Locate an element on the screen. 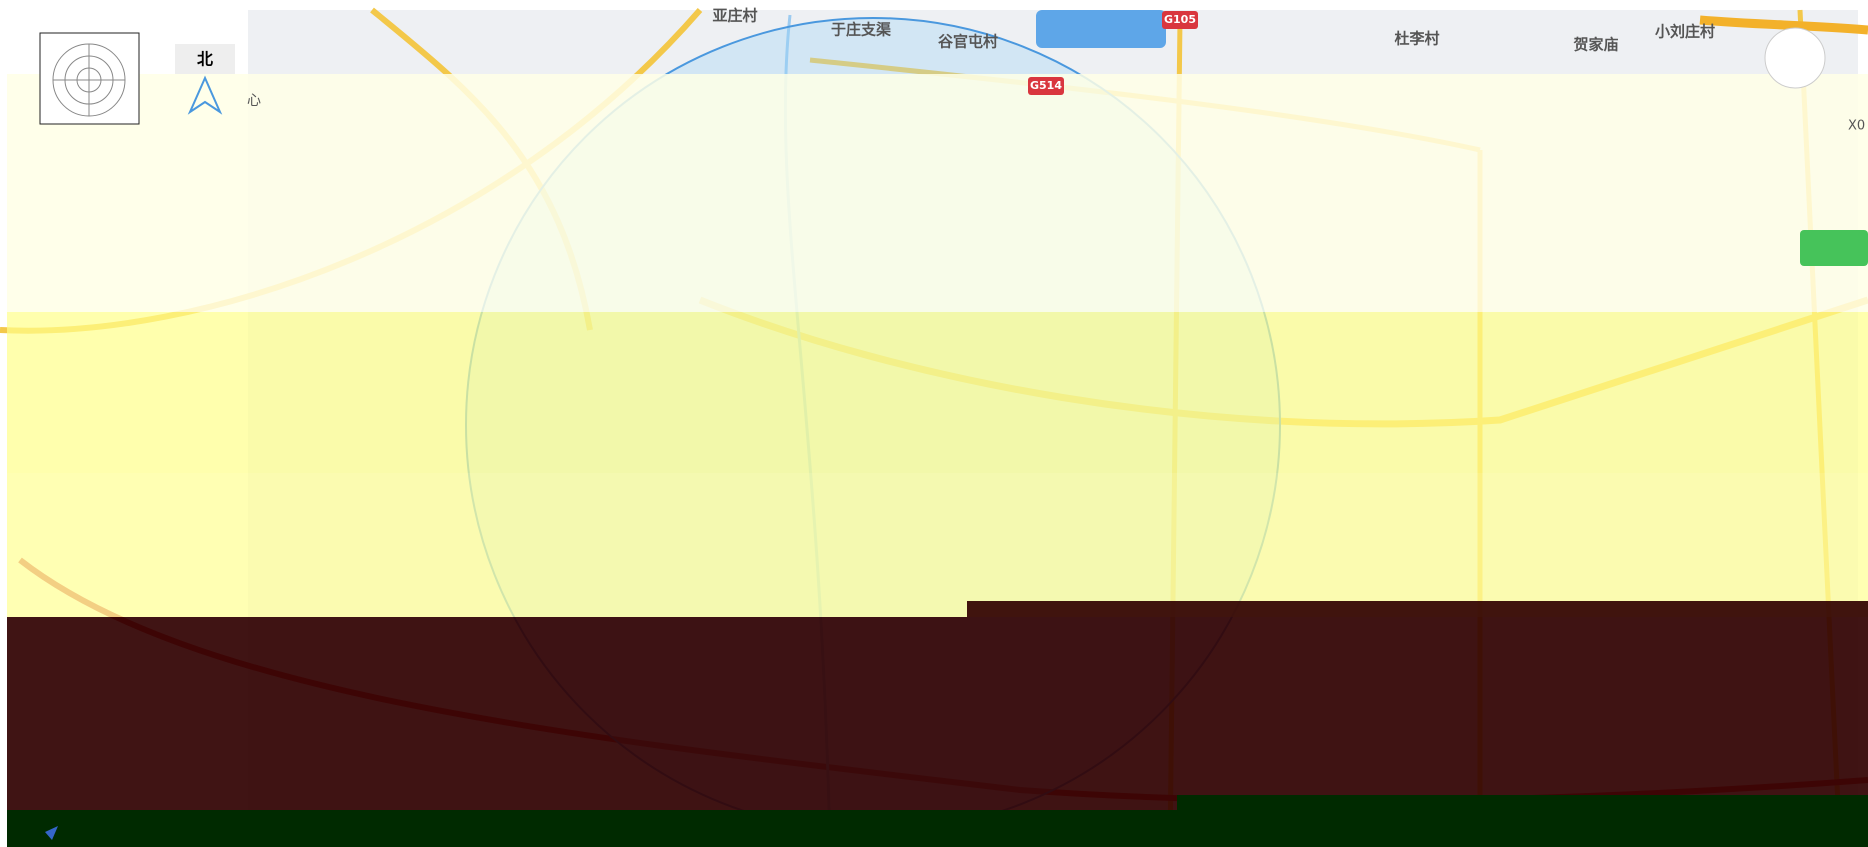 This screenshot has width=1868, height=847. place-label: 亚庄村 is located at coordinates (734, 16).